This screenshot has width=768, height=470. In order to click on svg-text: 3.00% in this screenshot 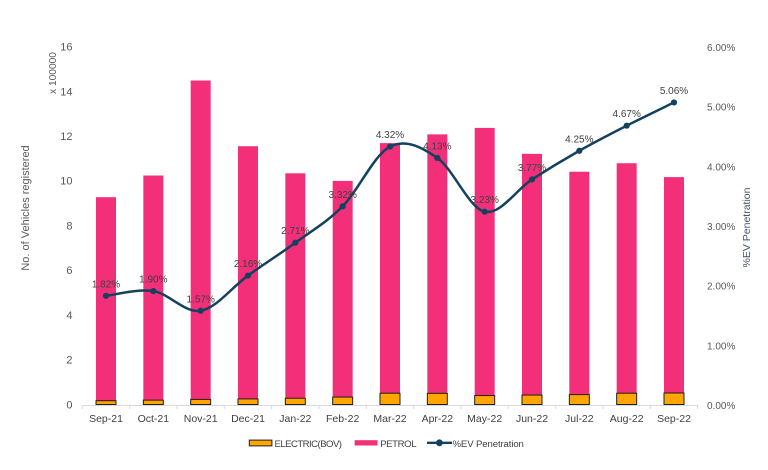, I will do `click(721, 227)`.